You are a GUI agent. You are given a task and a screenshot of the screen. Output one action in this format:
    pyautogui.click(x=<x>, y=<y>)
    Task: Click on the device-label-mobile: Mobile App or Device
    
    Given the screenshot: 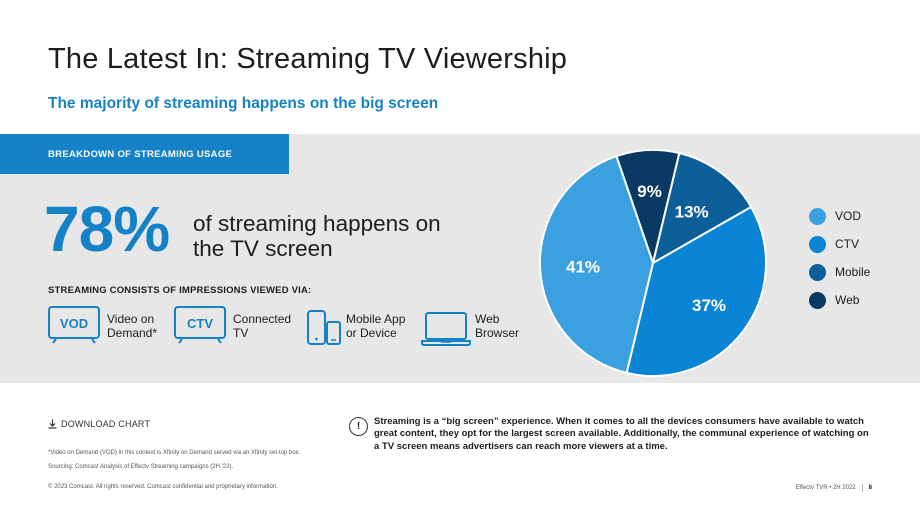 What is the action you would take?
    pyautogui.click(x=376, y=326)
    